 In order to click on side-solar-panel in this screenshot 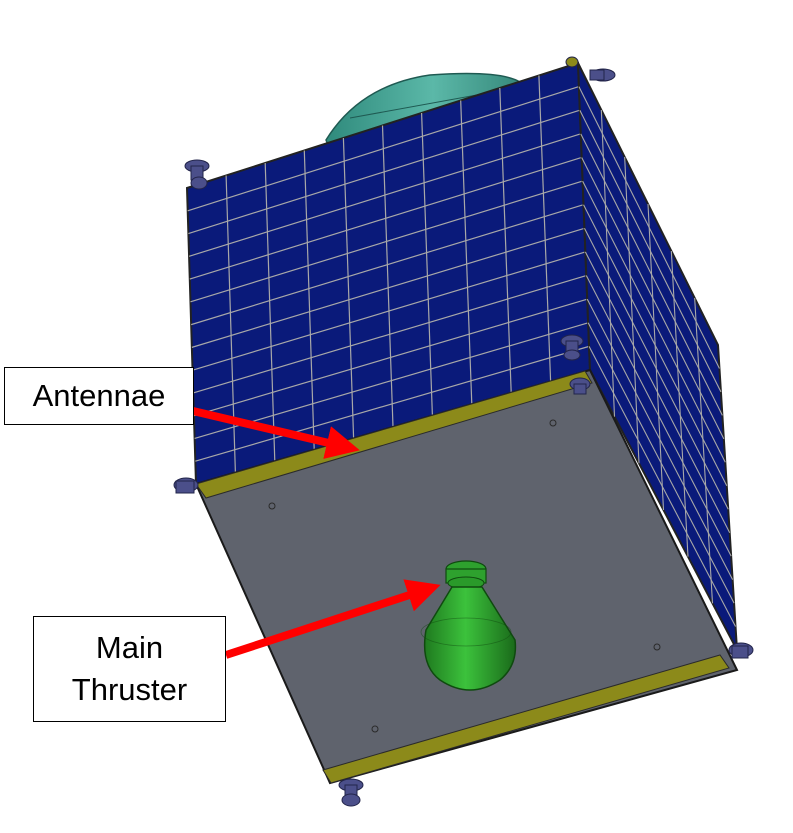, I will do `click(657, 356)`.